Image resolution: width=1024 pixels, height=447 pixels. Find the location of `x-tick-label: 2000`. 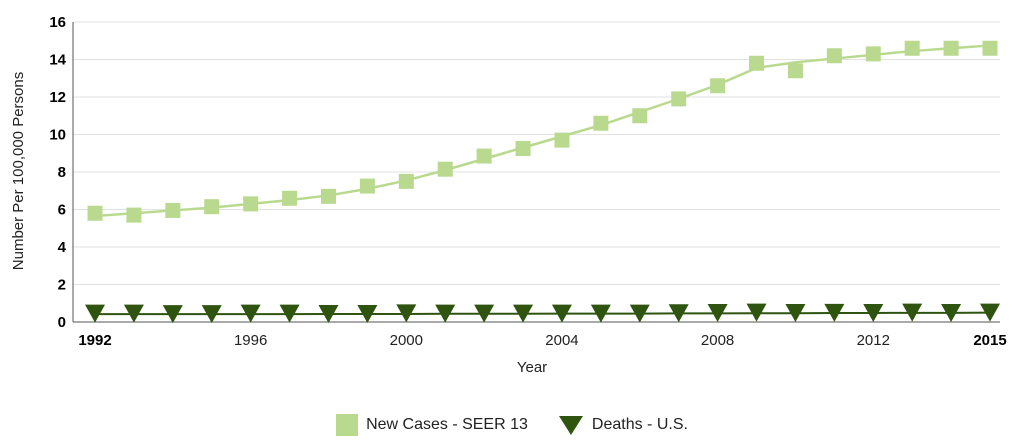

x-tick-label: 2000 is located at coordinates (406, 340).